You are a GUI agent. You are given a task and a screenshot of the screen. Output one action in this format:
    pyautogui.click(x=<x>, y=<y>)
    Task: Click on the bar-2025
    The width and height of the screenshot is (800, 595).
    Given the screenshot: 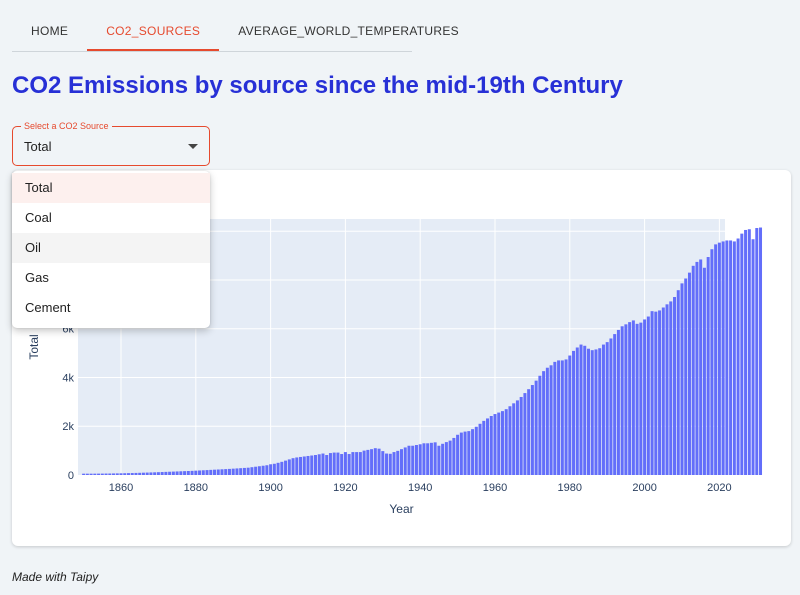 What is the action you would take?
    pyautogui.click(x=738, y=357)
    